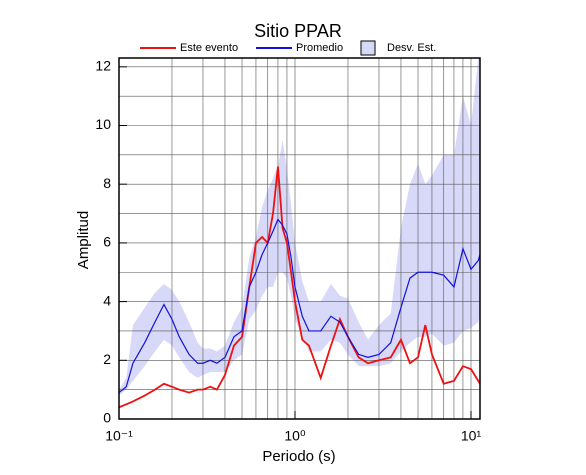 The height and width of the screenshot is (475, 586). I want to click on legend-label: Desv. Est., so click(411, 48).